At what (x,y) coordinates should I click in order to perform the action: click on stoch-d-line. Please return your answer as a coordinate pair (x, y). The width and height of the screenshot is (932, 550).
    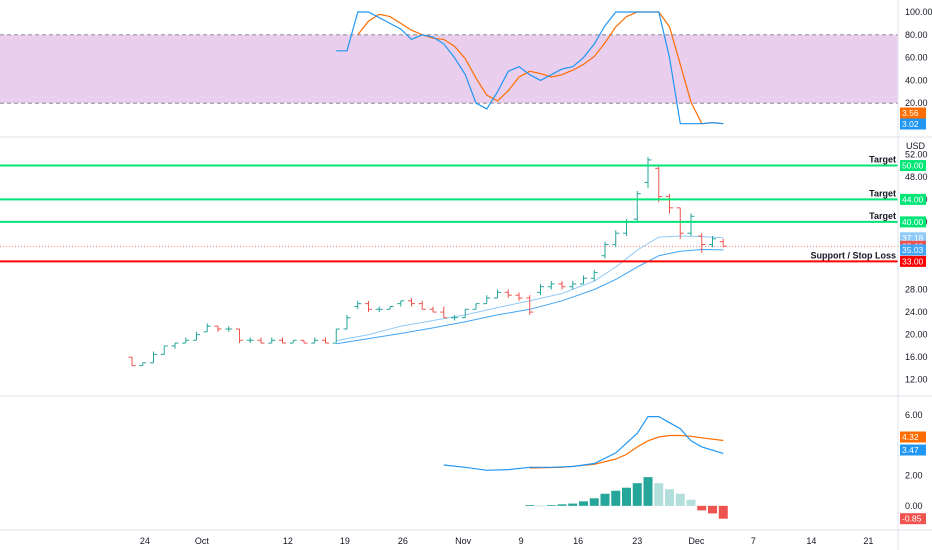
    Looking at the image, I should click on (540, 68).